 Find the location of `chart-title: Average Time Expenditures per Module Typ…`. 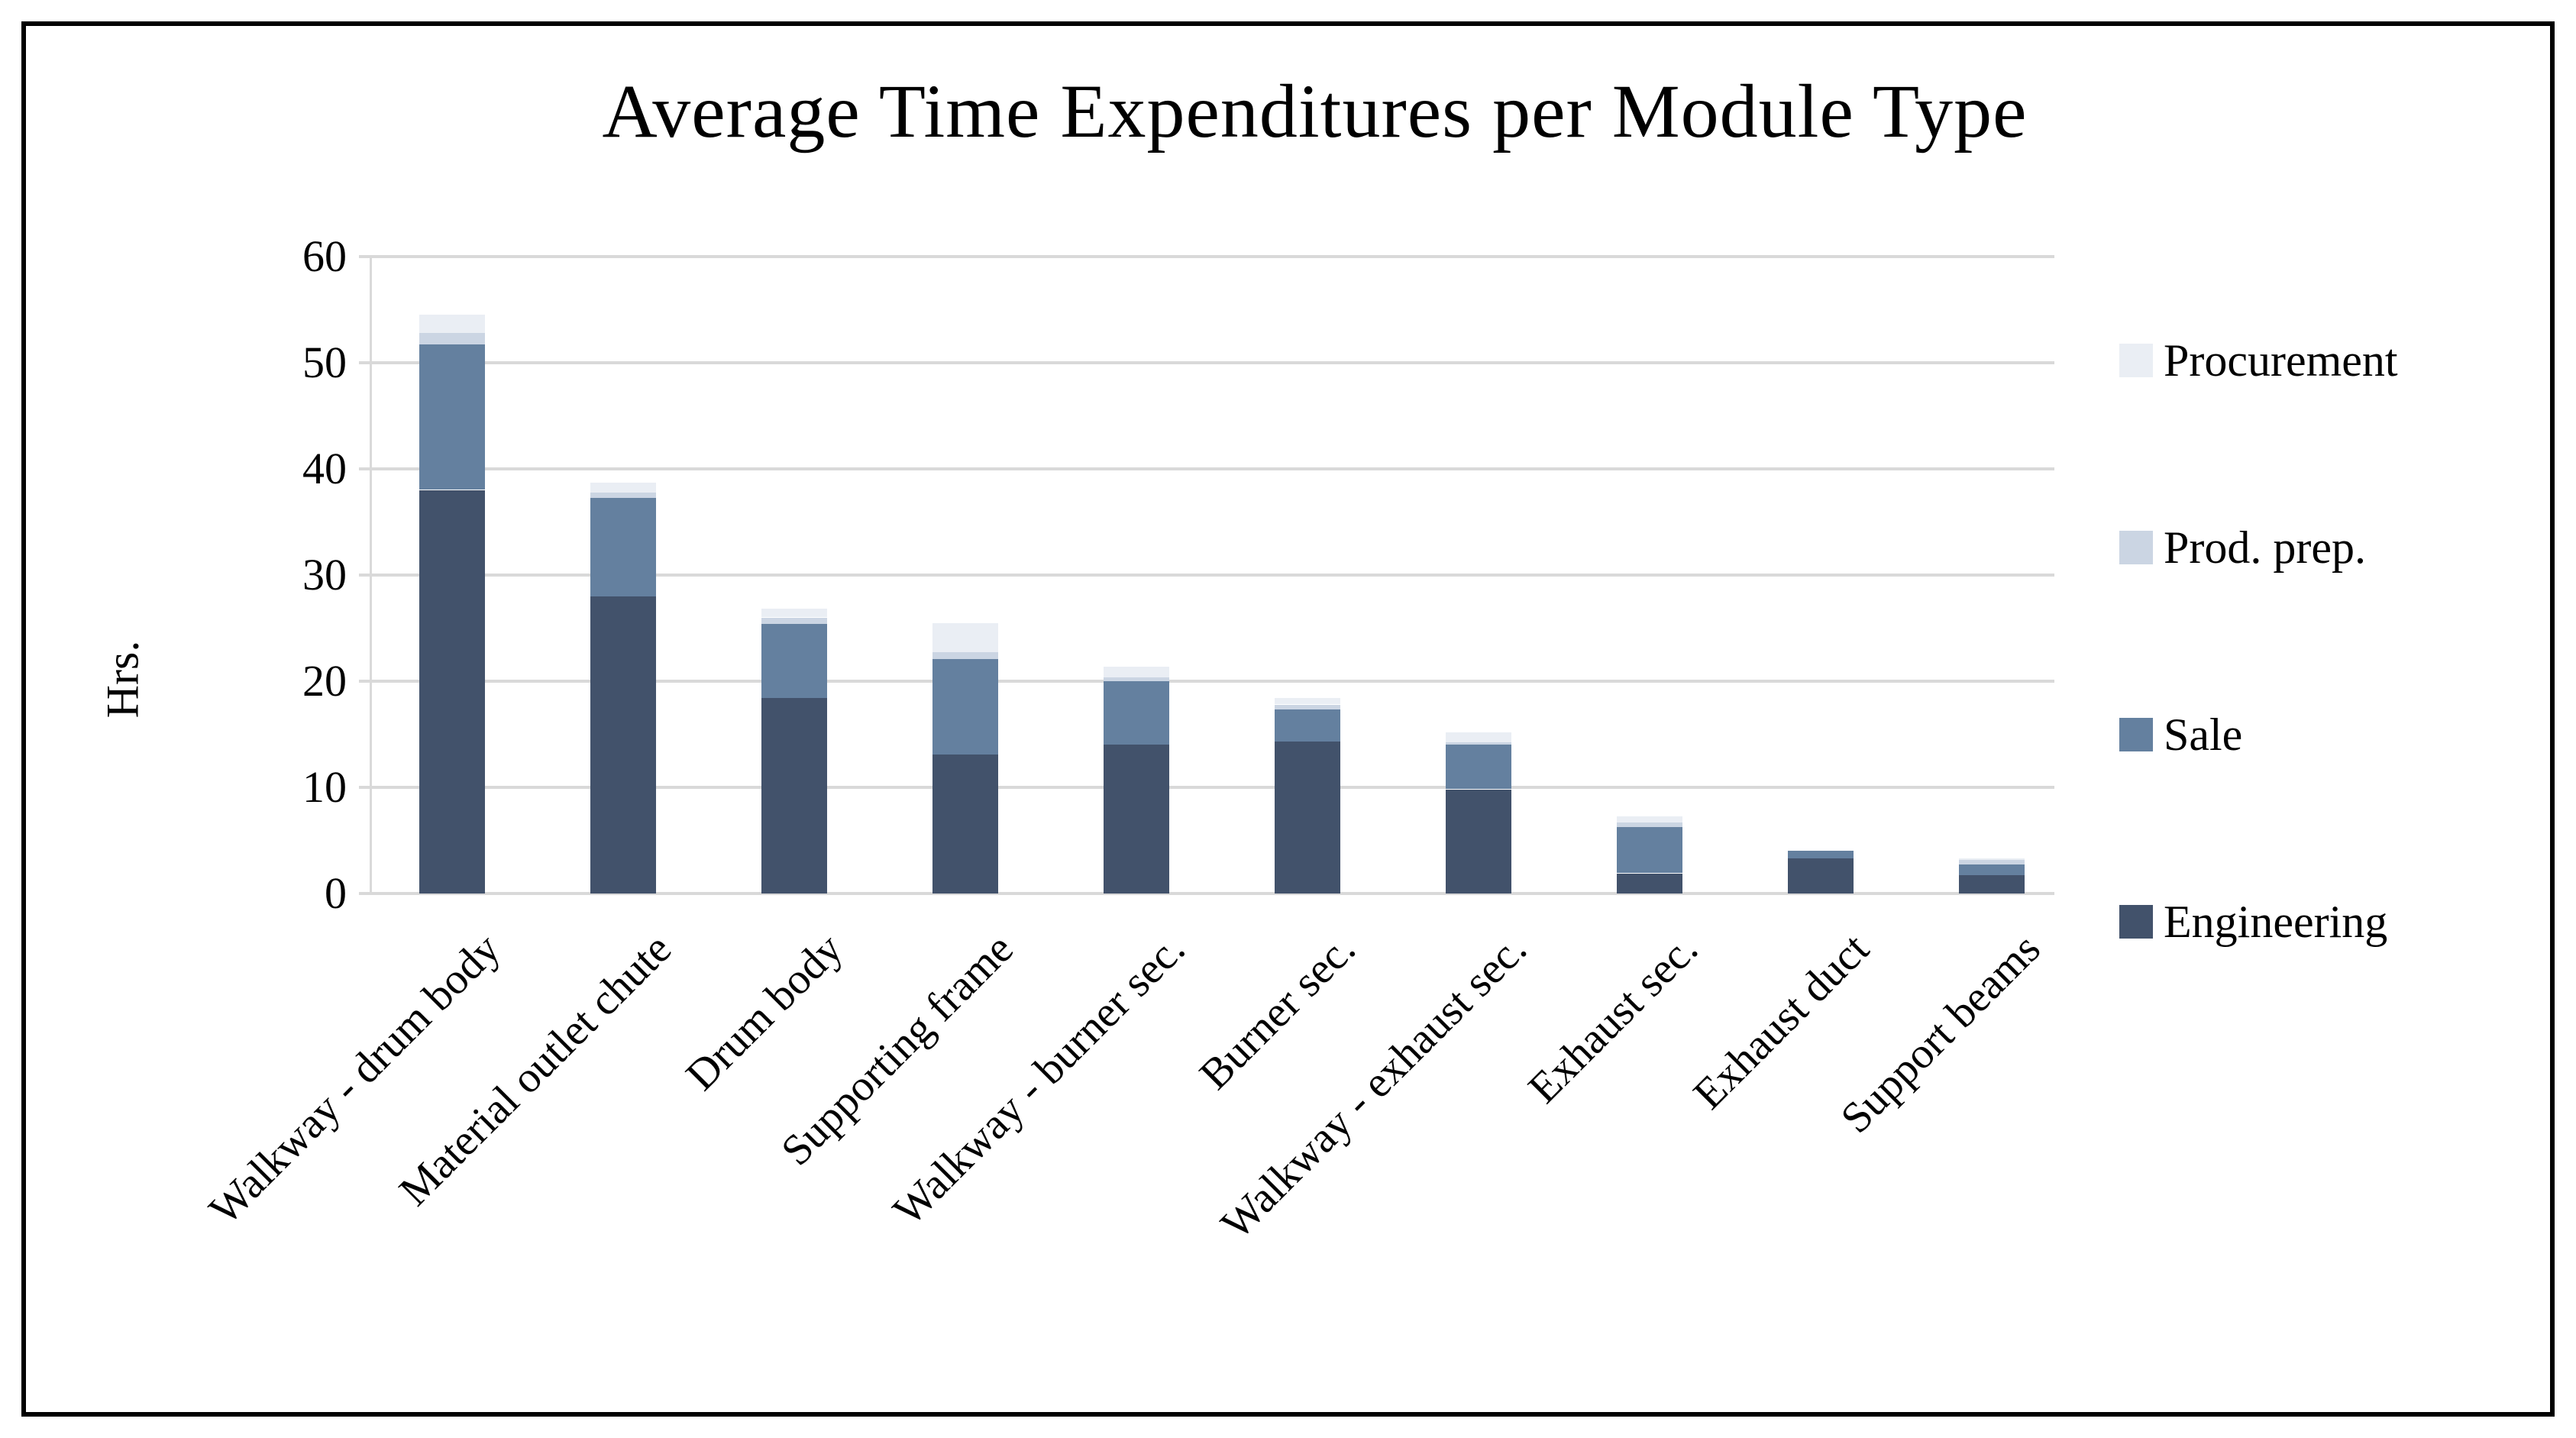

chart-title: Average Time Expenditures per Module Typ… is located at coordinates (1315, 111).